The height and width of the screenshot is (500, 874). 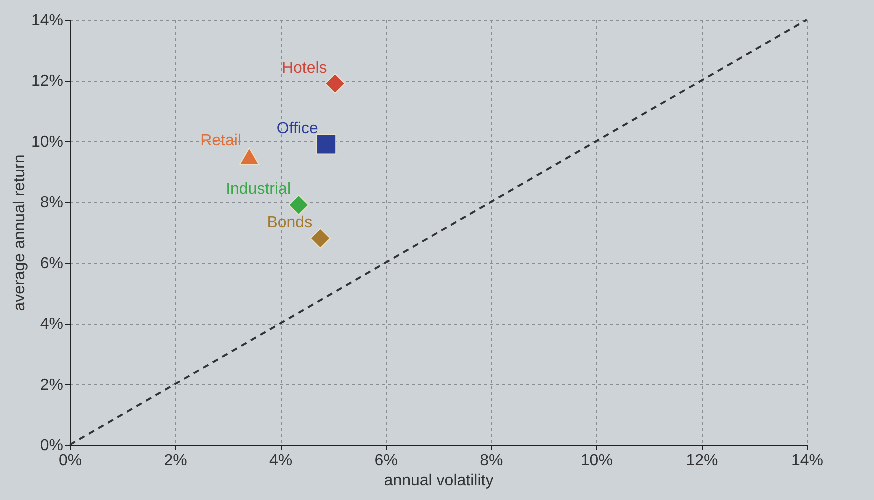 I want to click on x-tick-label: 2%, so click(x=176, y=461).